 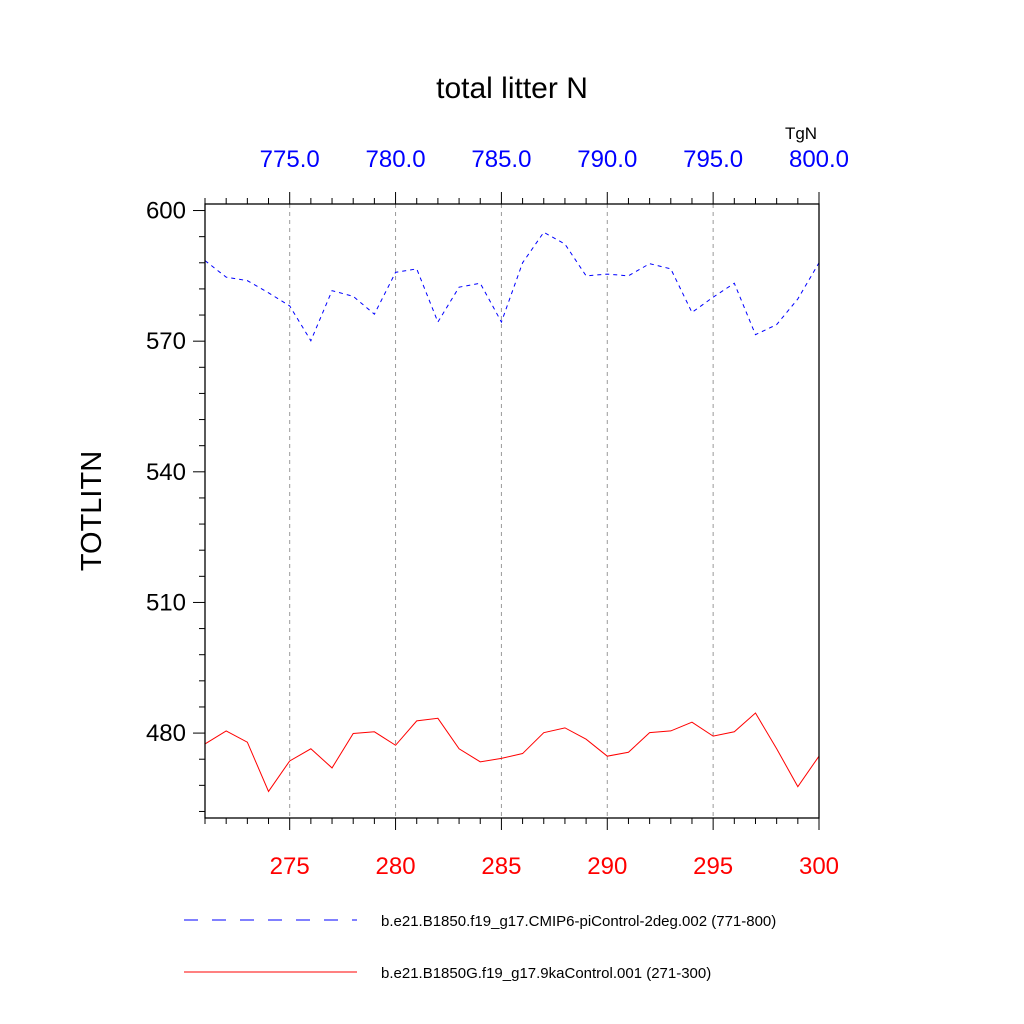 I want to click on y-tick-label: 600, so click(x=166, y=211).